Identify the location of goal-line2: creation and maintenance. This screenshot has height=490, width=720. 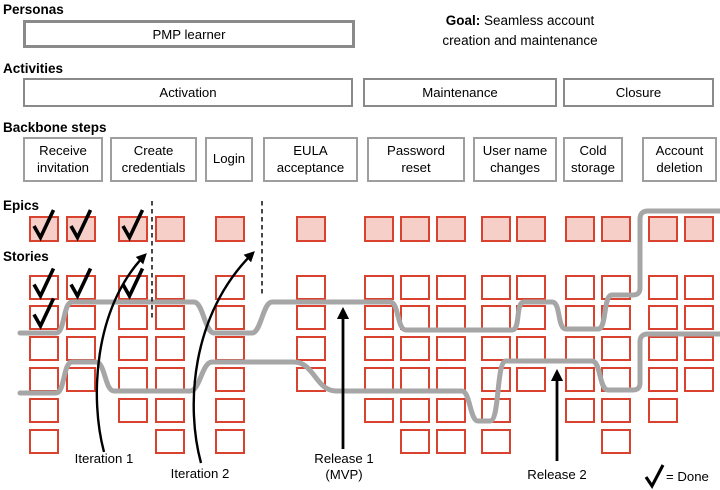
(520, 40).